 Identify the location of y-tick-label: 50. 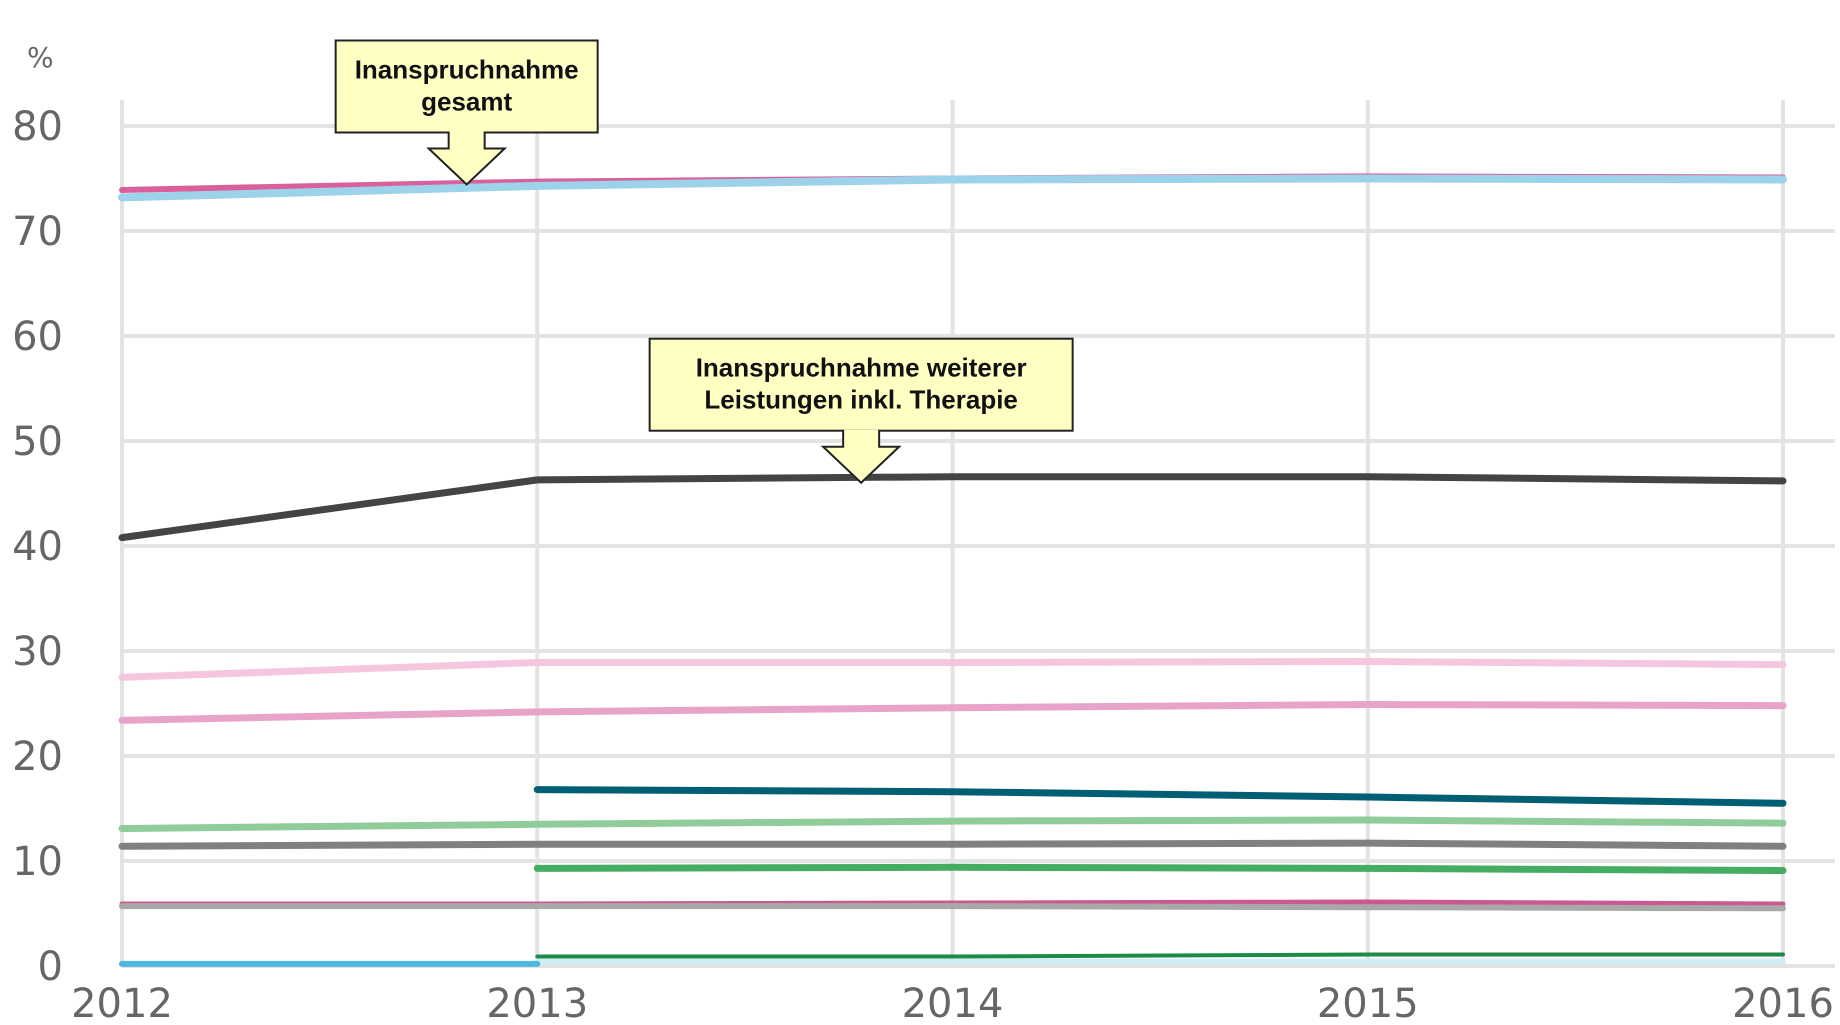
(37, 442).